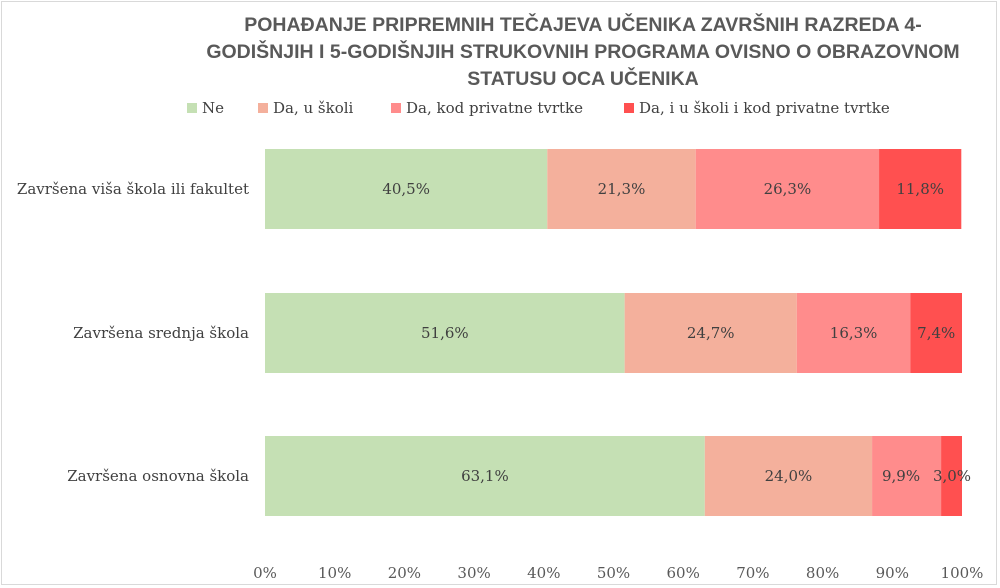 This screenshot has width=1000, height=588. I want to click on x-tick-label-2: 20%, so click(404, 573).